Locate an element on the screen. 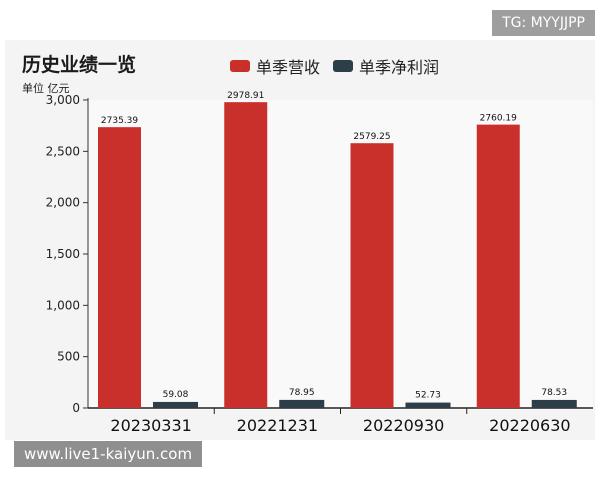  legend-item-net-profit: 单季净利润 is located at coordinates (386, 66).